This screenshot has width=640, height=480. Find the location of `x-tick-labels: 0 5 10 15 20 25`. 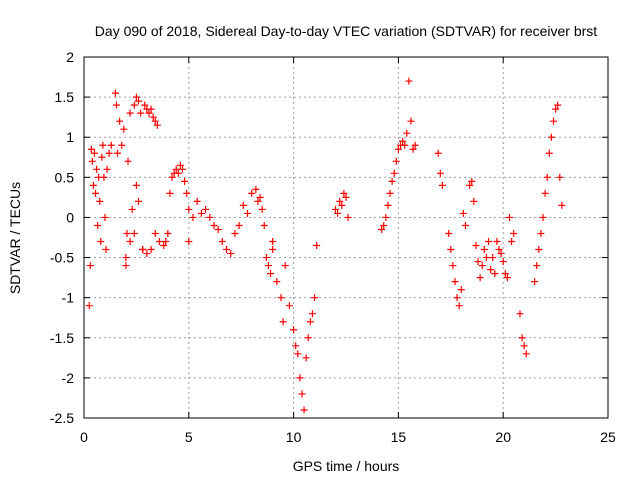

x-tick-labels: 0 5 10 15 20 25 is located at coordinates (348, 437).